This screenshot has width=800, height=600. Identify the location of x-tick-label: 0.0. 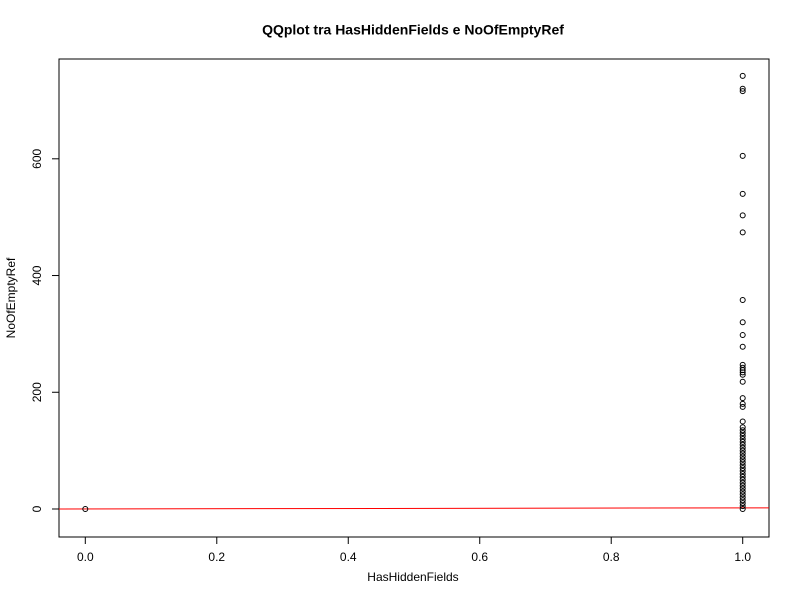
(85, 557).